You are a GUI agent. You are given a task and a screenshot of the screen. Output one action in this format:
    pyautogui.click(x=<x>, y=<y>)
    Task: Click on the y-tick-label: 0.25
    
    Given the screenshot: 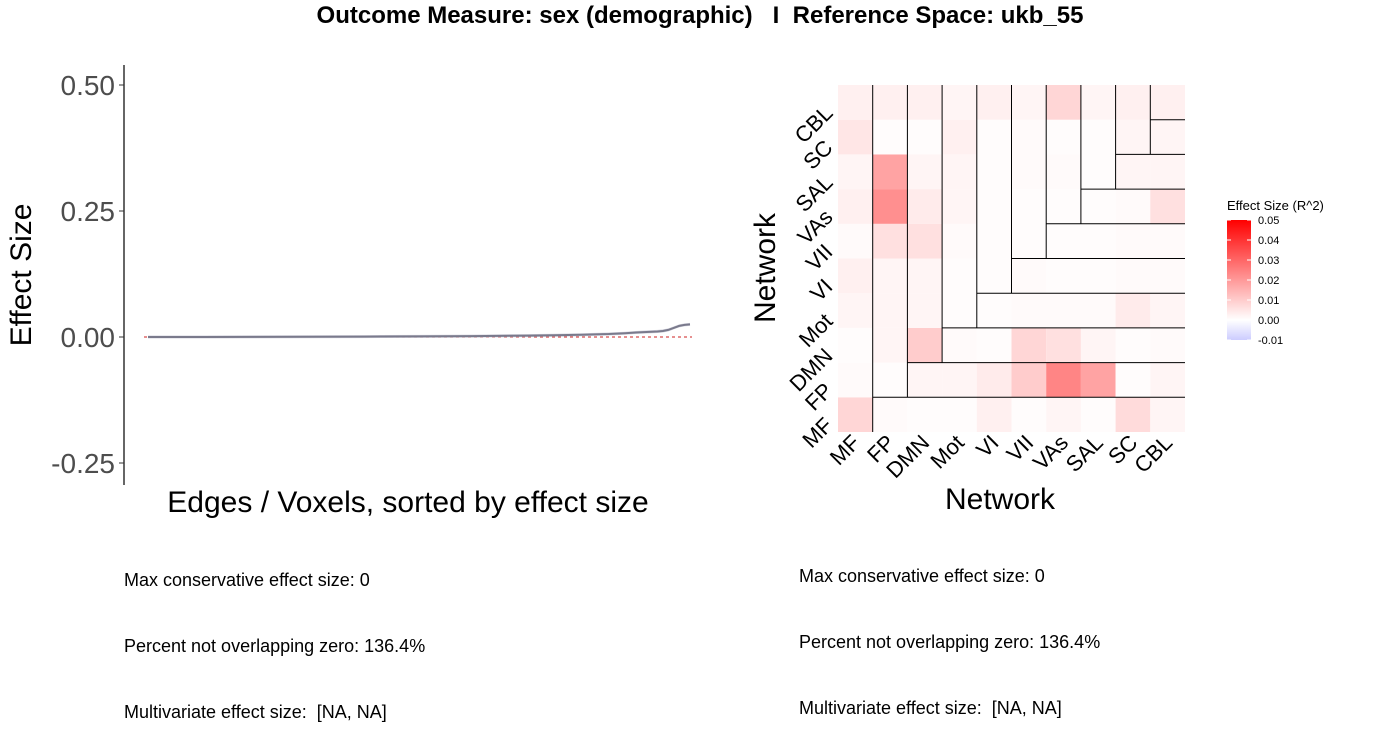 What is the action you would take?
    pyautogui.click(x=88, y=211)
    